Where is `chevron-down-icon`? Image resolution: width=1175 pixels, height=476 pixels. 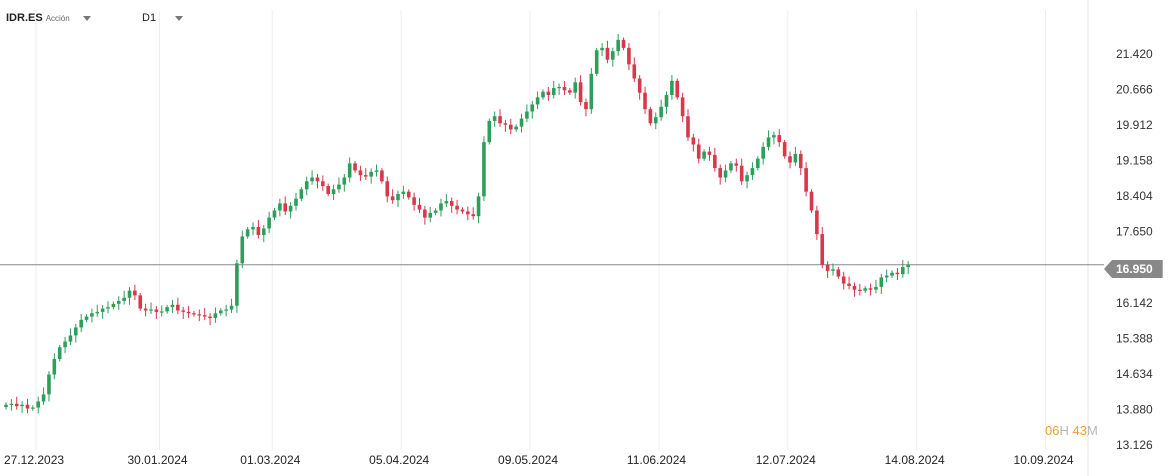
chevron-down-icon is located at coordinates (86, 18).